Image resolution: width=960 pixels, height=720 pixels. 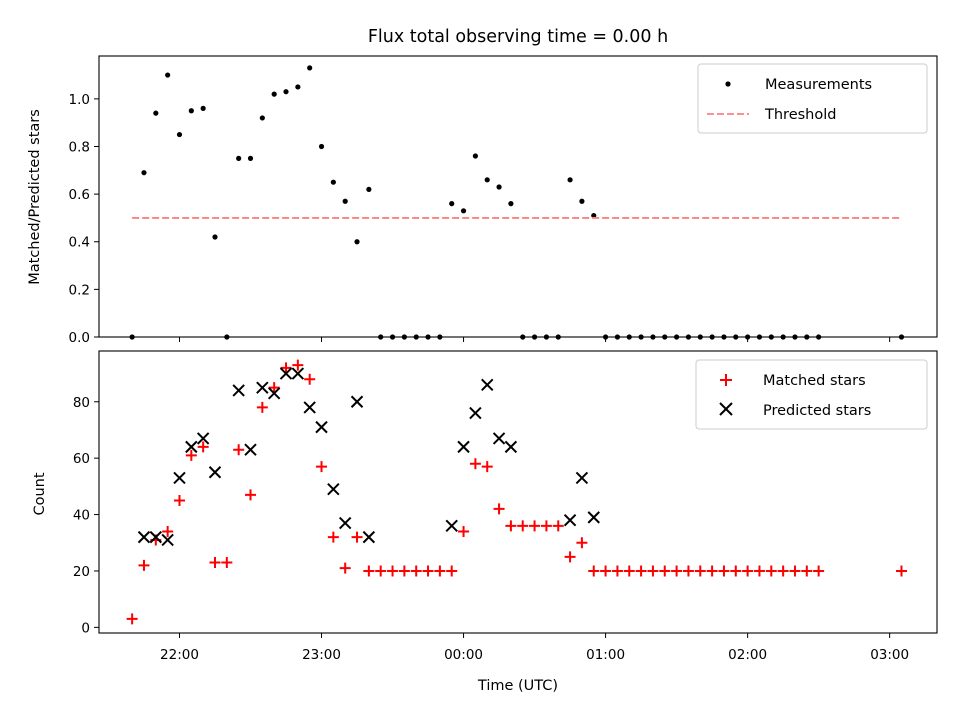 I want to click on legend-marker-matched-stars, so click(x=726, y=380).